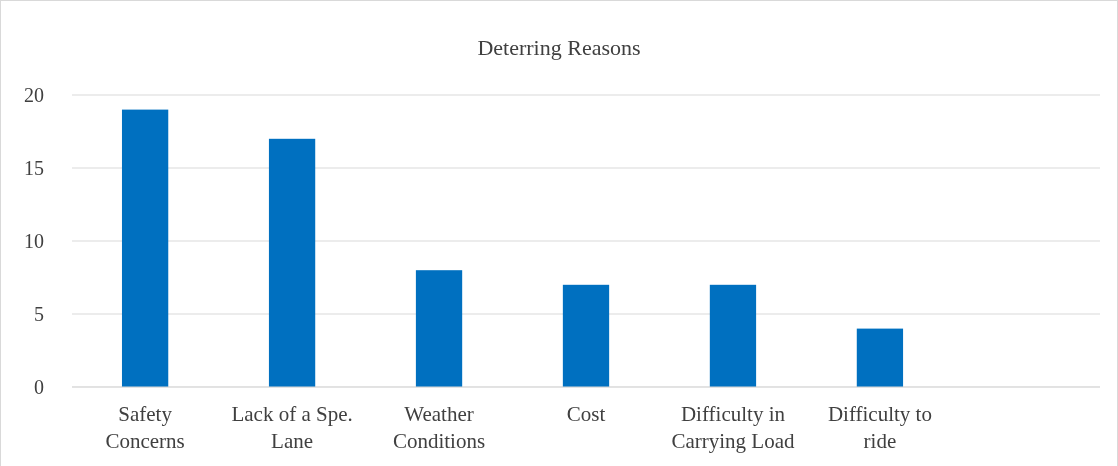 The image size is (1118, 466). What do you see at coordinates (34, 240) in the screenshot?
I see `y-tick-label: 10` at bounding box center [34, 240].